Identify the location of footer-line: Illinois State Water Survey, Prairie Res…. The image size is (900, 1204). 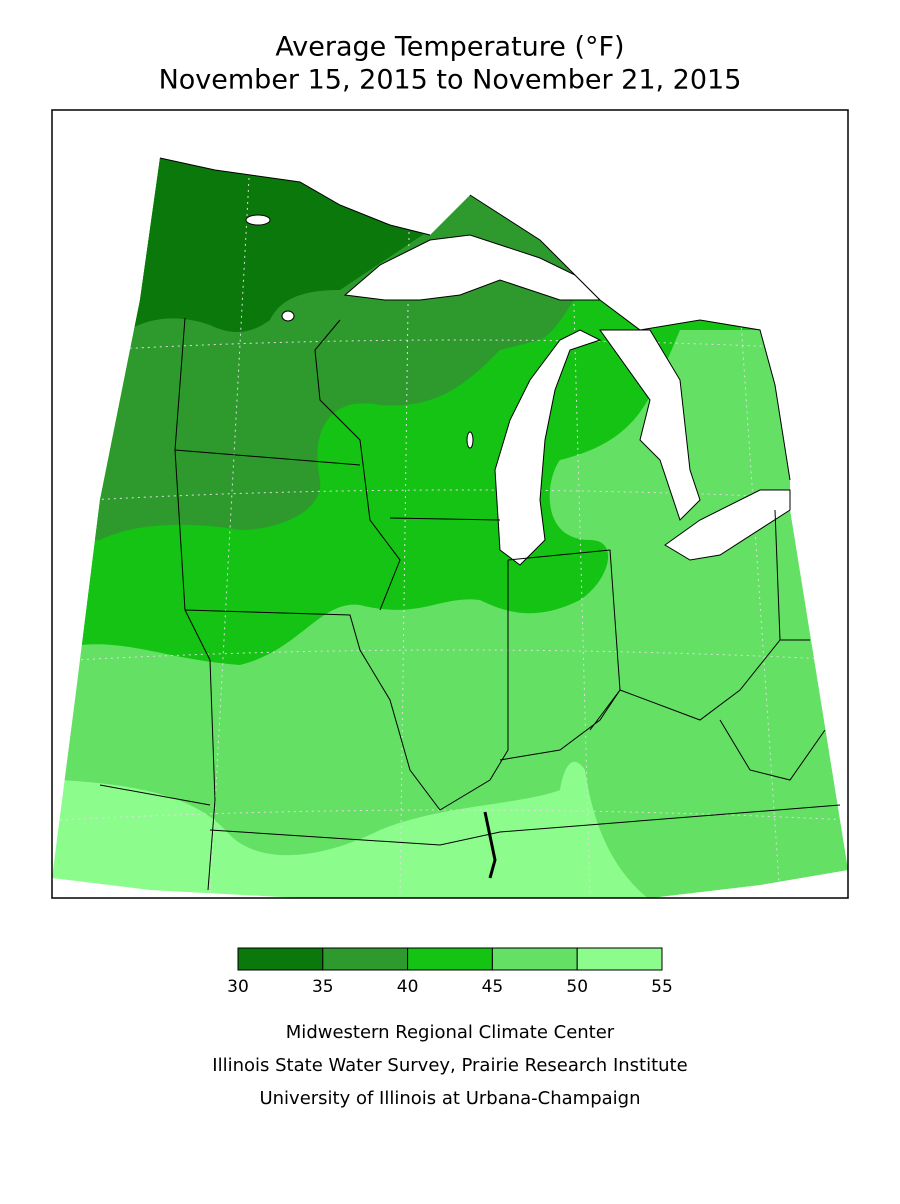
(449, 1065).